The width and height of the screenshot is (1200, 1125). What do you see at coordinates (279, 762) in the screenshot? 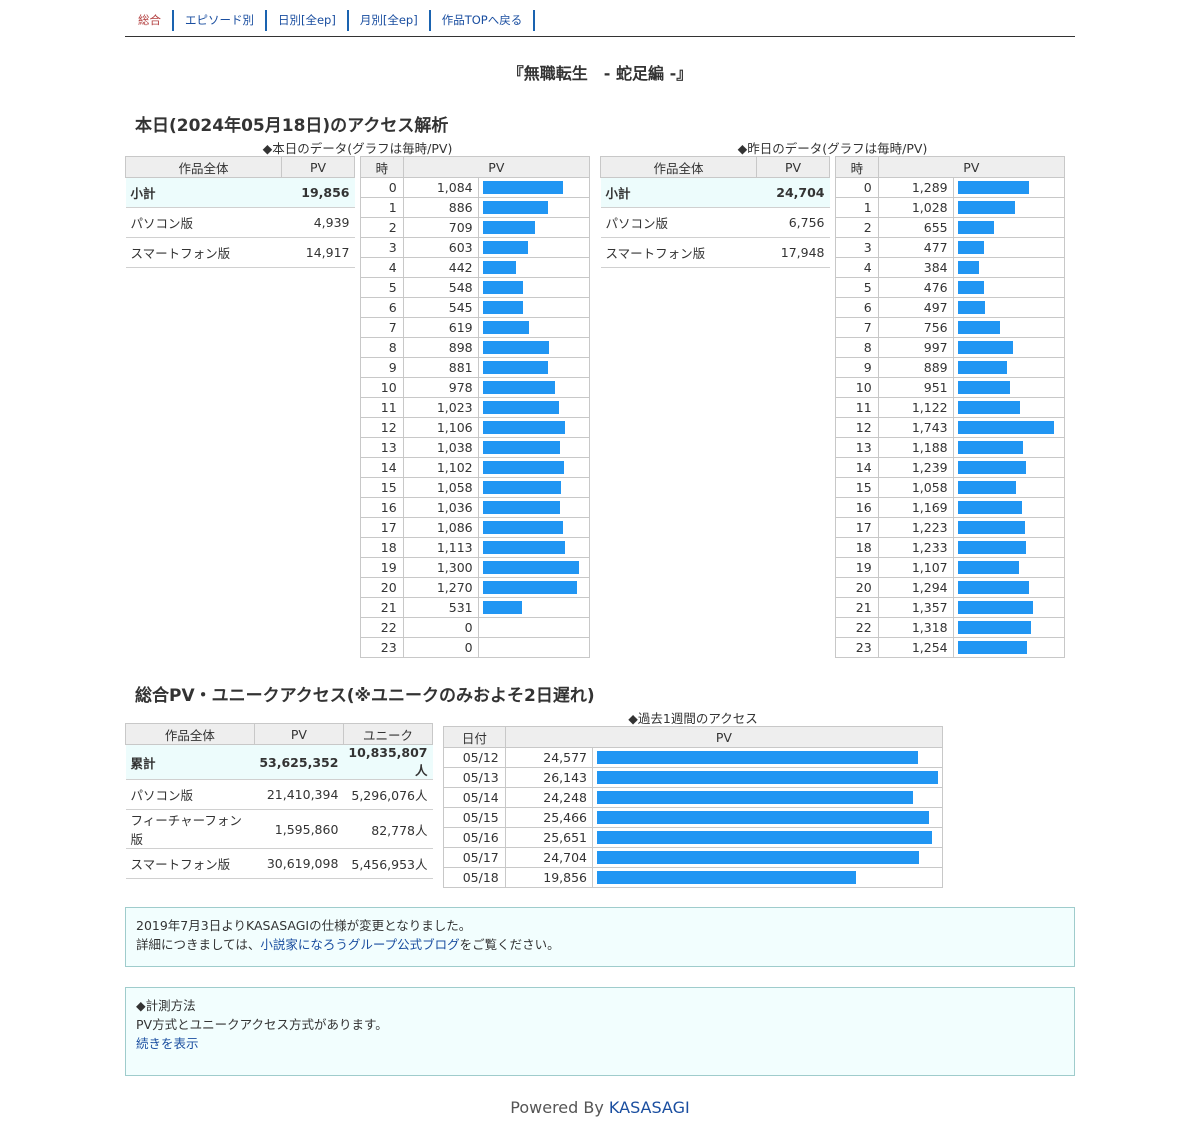
I see `total-row: 累計 53,625,352 10,835,807人` at bounding box center [279, 762].